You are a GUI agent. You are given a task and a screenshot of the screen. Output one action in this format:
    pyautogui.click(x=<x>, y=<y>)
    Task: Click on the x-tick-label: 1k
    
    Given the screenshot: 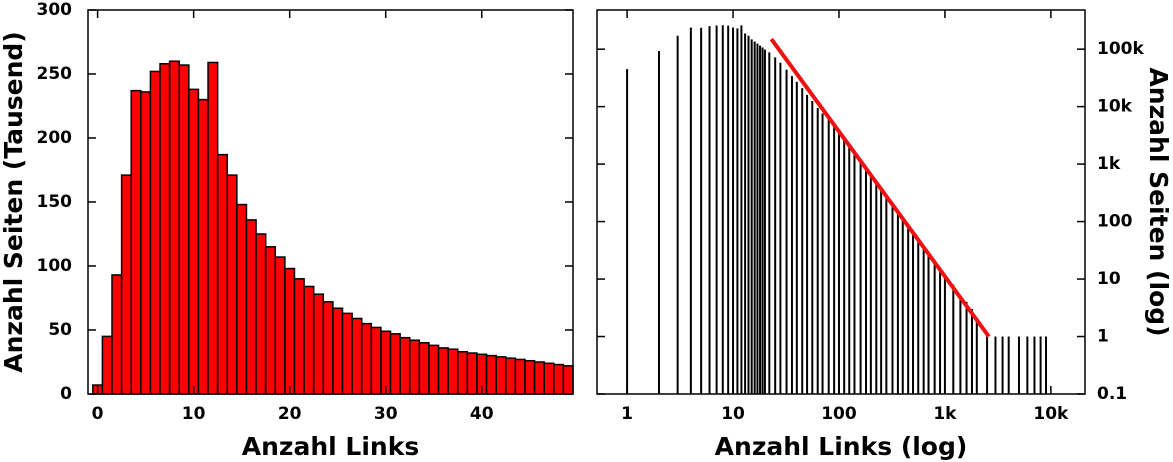 What is the action you would take?
    pyautogui.click(x=945, y=414)
    